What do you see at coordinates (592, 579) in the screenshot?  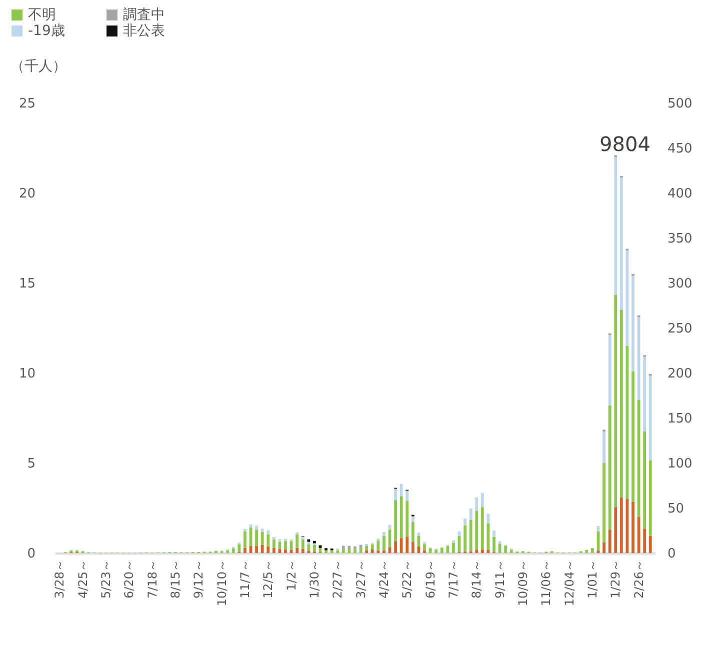 I see `x-tick-label: 1/01～` at bounding box center [592, 579].